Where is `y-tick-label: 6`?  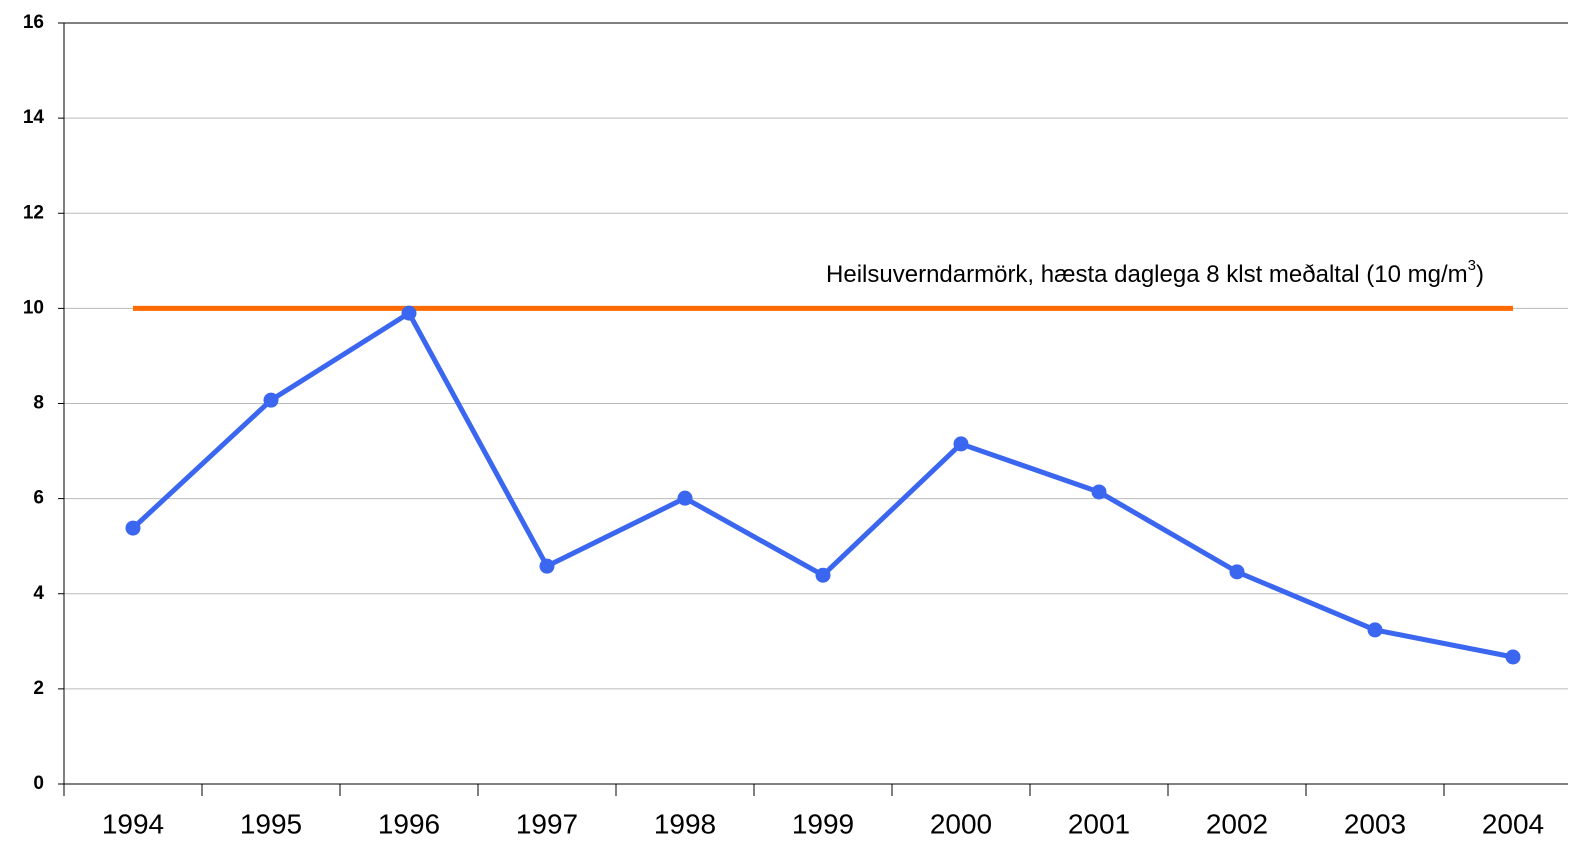
y-tick-label: 6 is located at coordinates (38, 498).